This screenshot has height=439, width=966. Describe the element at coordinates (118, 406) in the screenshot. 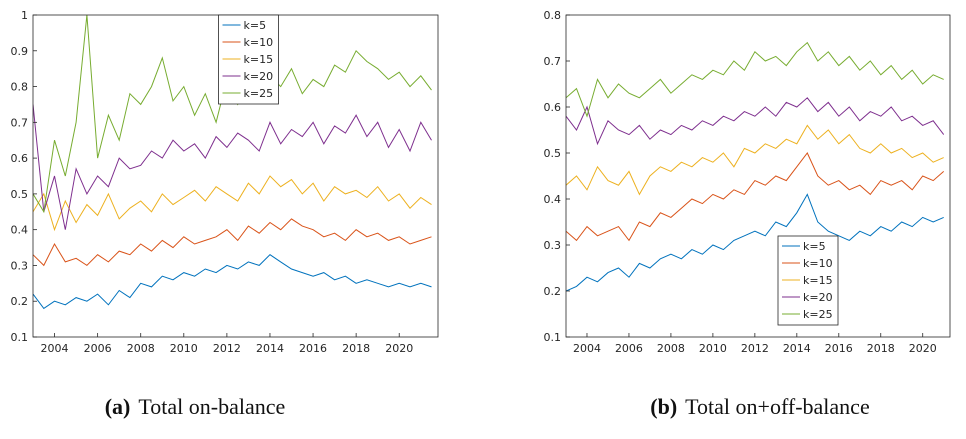

I see `caption-label: (a)` at that location.